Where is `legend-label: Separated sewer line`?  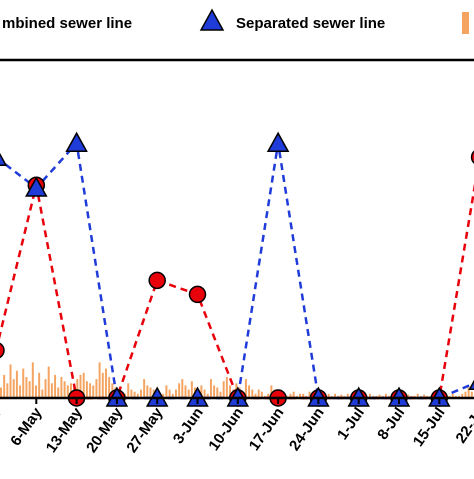 legend-label: Separated sewer line is located at coordinates (310, 23).